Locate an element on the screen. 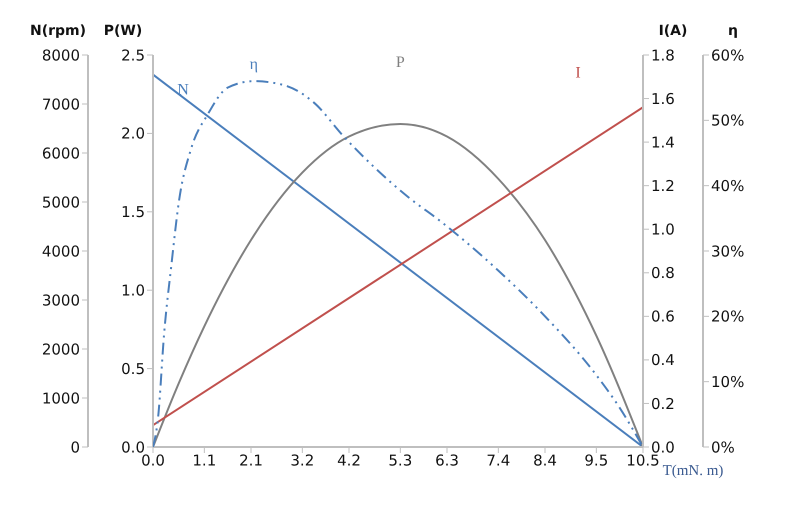  y3-tick-label: 1.6 is located at coordinates (663, 99).